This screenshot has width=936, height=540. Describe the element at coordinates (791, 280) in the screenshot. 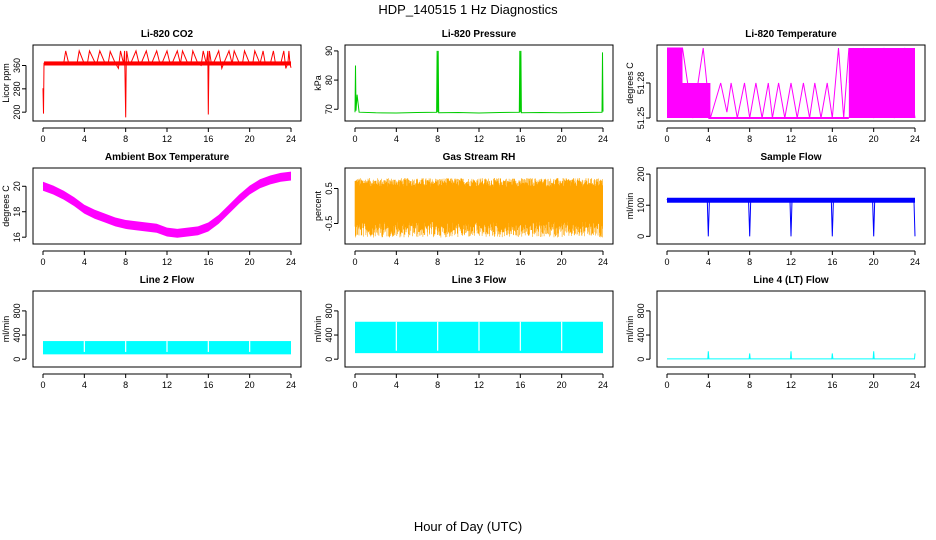

I see `chart-title: Line 4 (LT) Flow` at that location.